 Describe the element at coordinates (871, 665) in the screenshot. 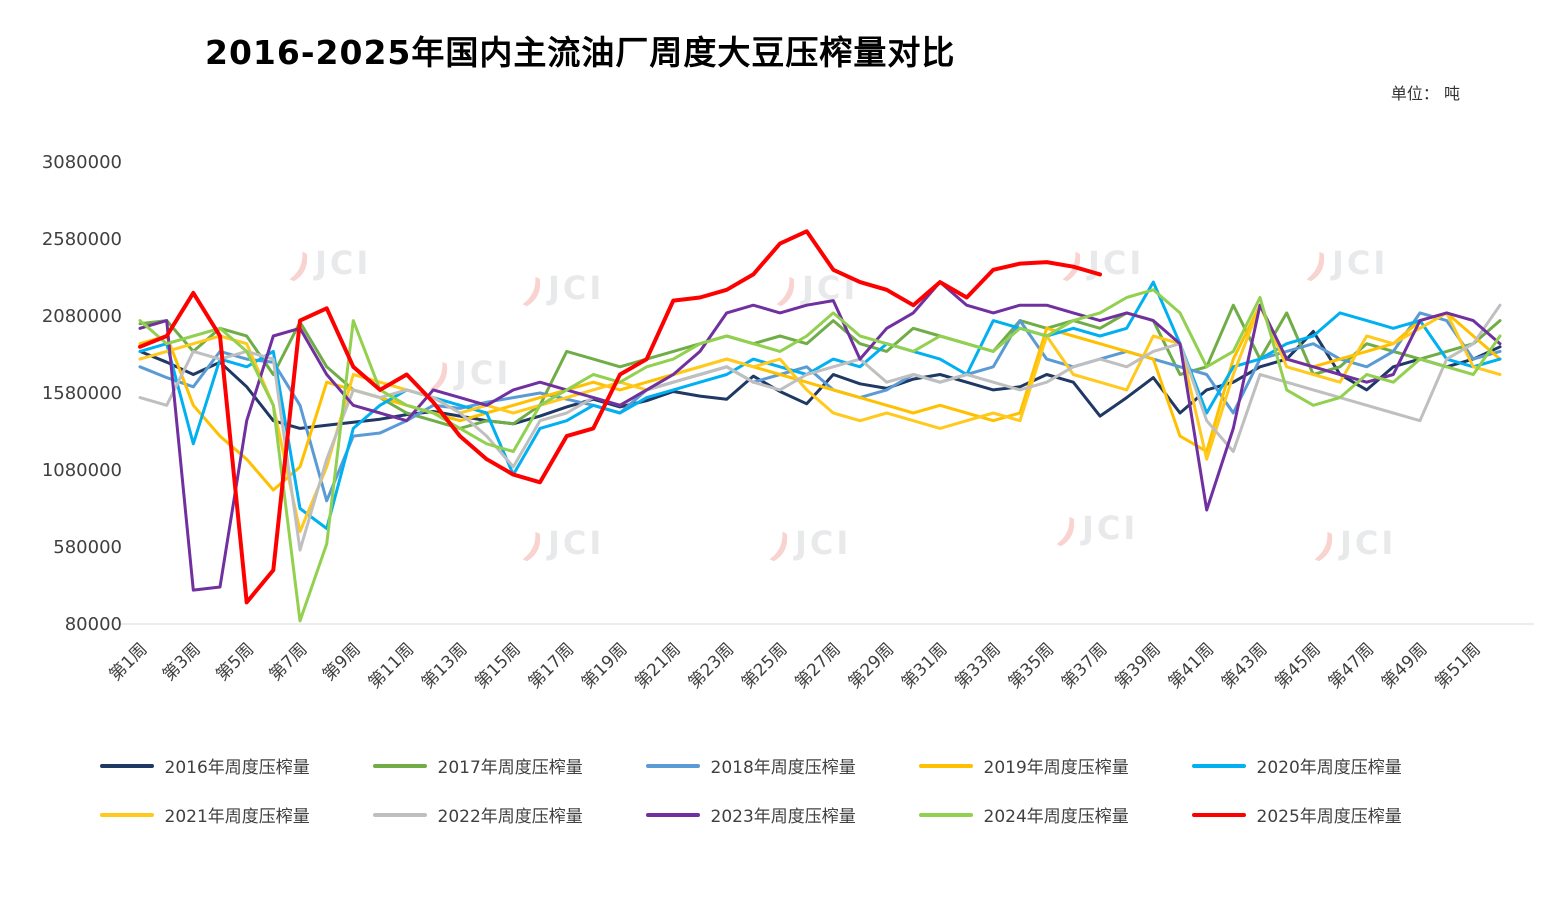

I see `x-tick-label: 第29周` at that location.